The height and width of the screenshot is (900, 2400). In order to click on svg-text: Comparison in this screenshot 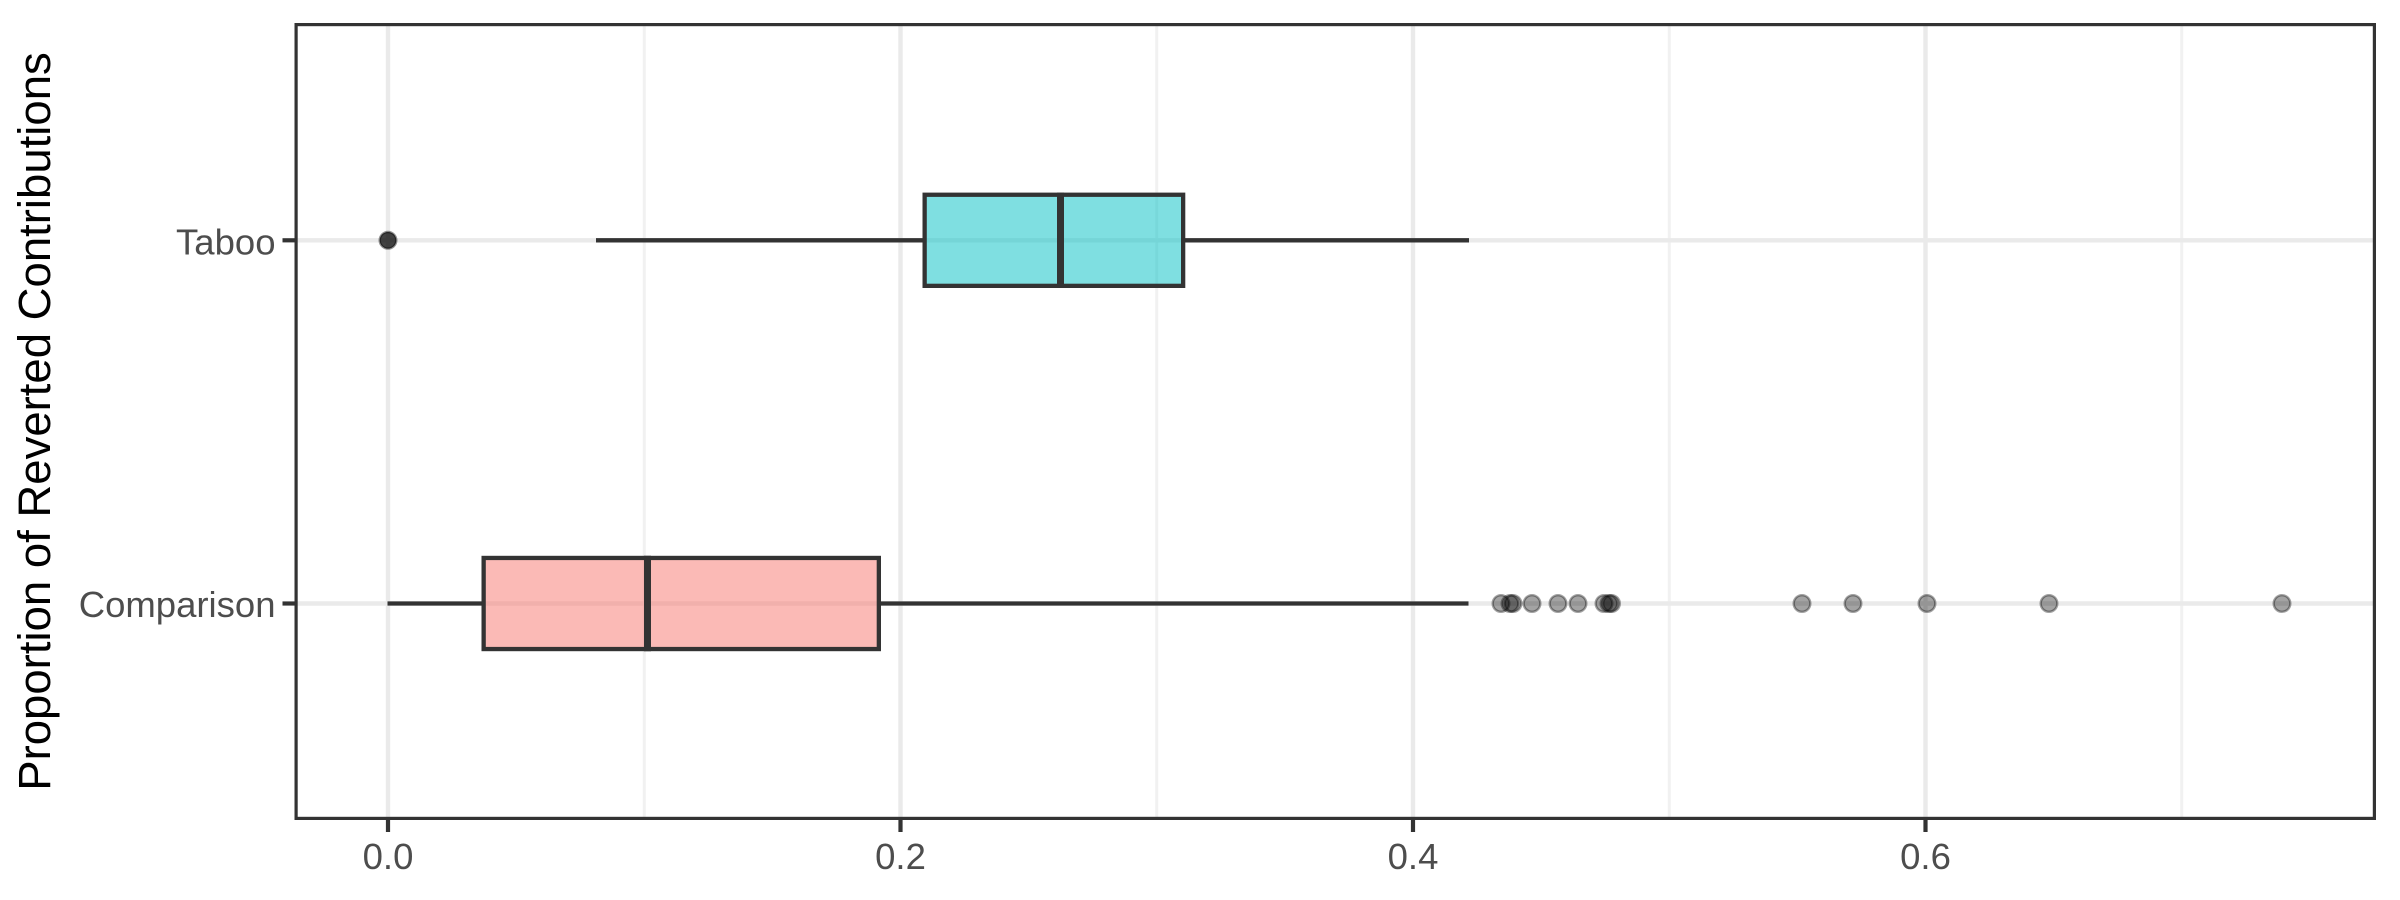, I will do `click(177, 604)`.